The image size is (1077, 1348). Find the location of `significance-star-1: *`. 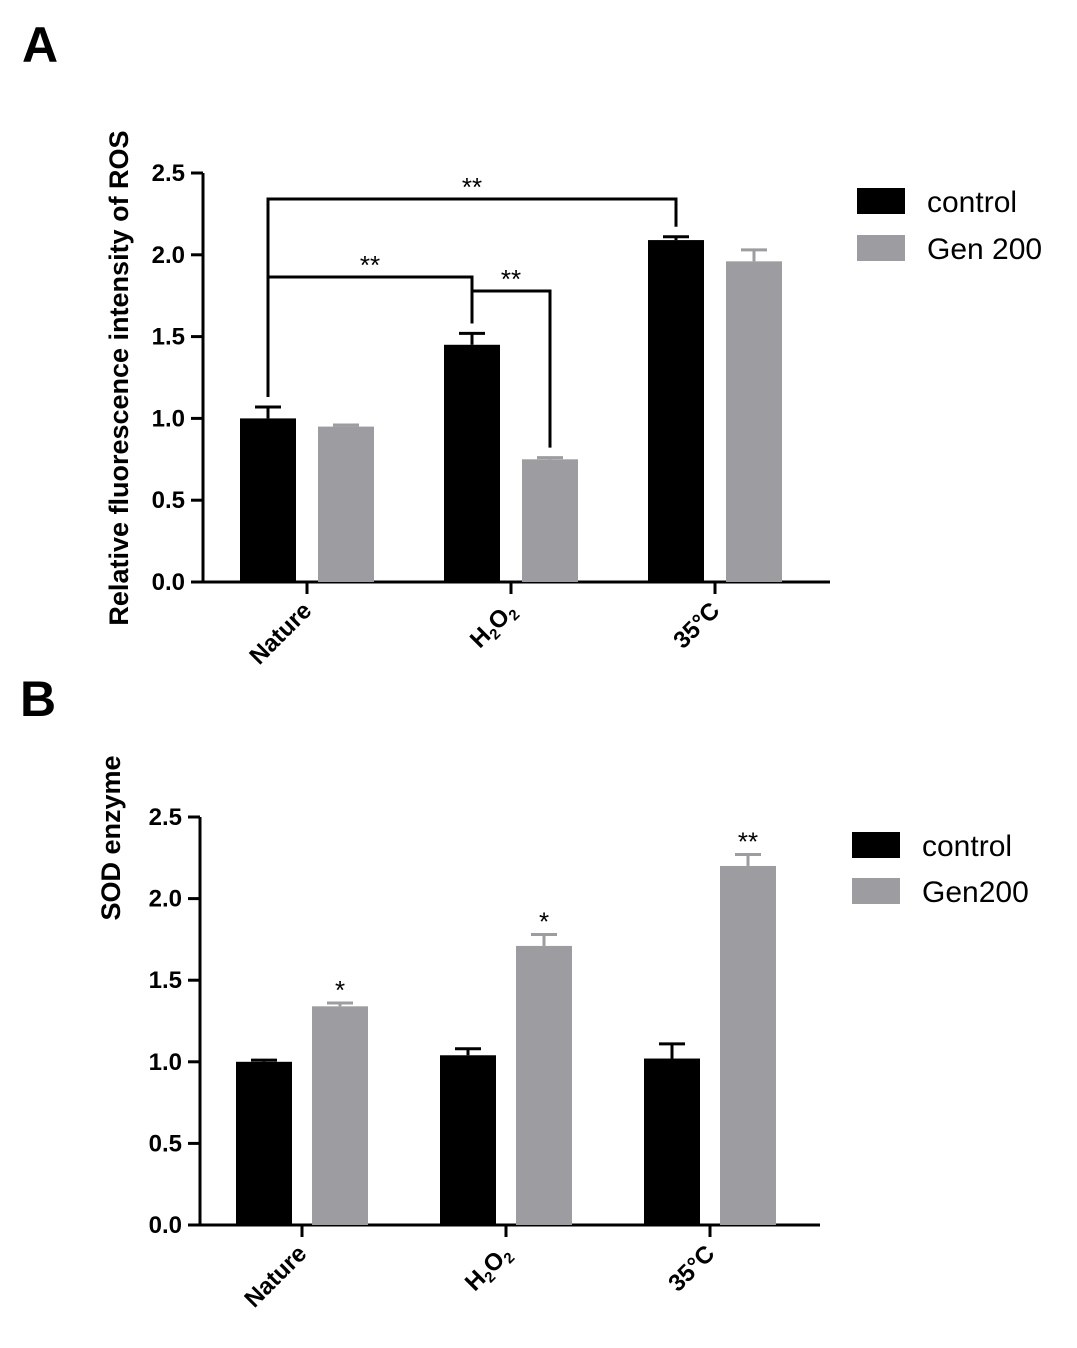

significance-star-1: * is located at coordinates (544, 922).